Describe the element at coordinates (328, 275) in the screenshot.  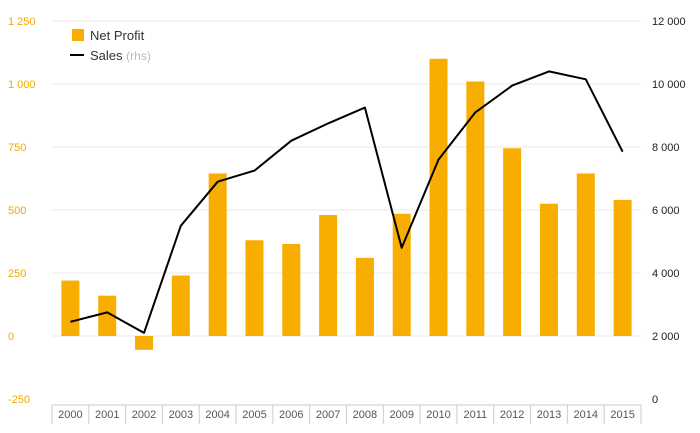
I see `bar-net-profit-2007` at that location.